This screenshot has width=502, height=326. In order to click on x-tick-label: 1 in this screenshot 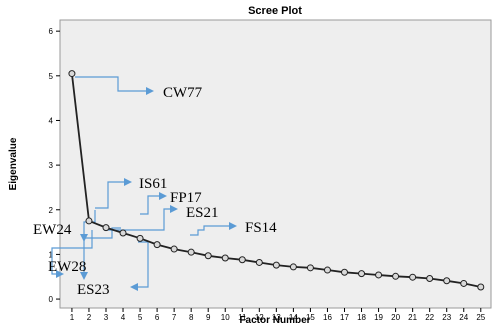, I will do `click(72, 317)`.